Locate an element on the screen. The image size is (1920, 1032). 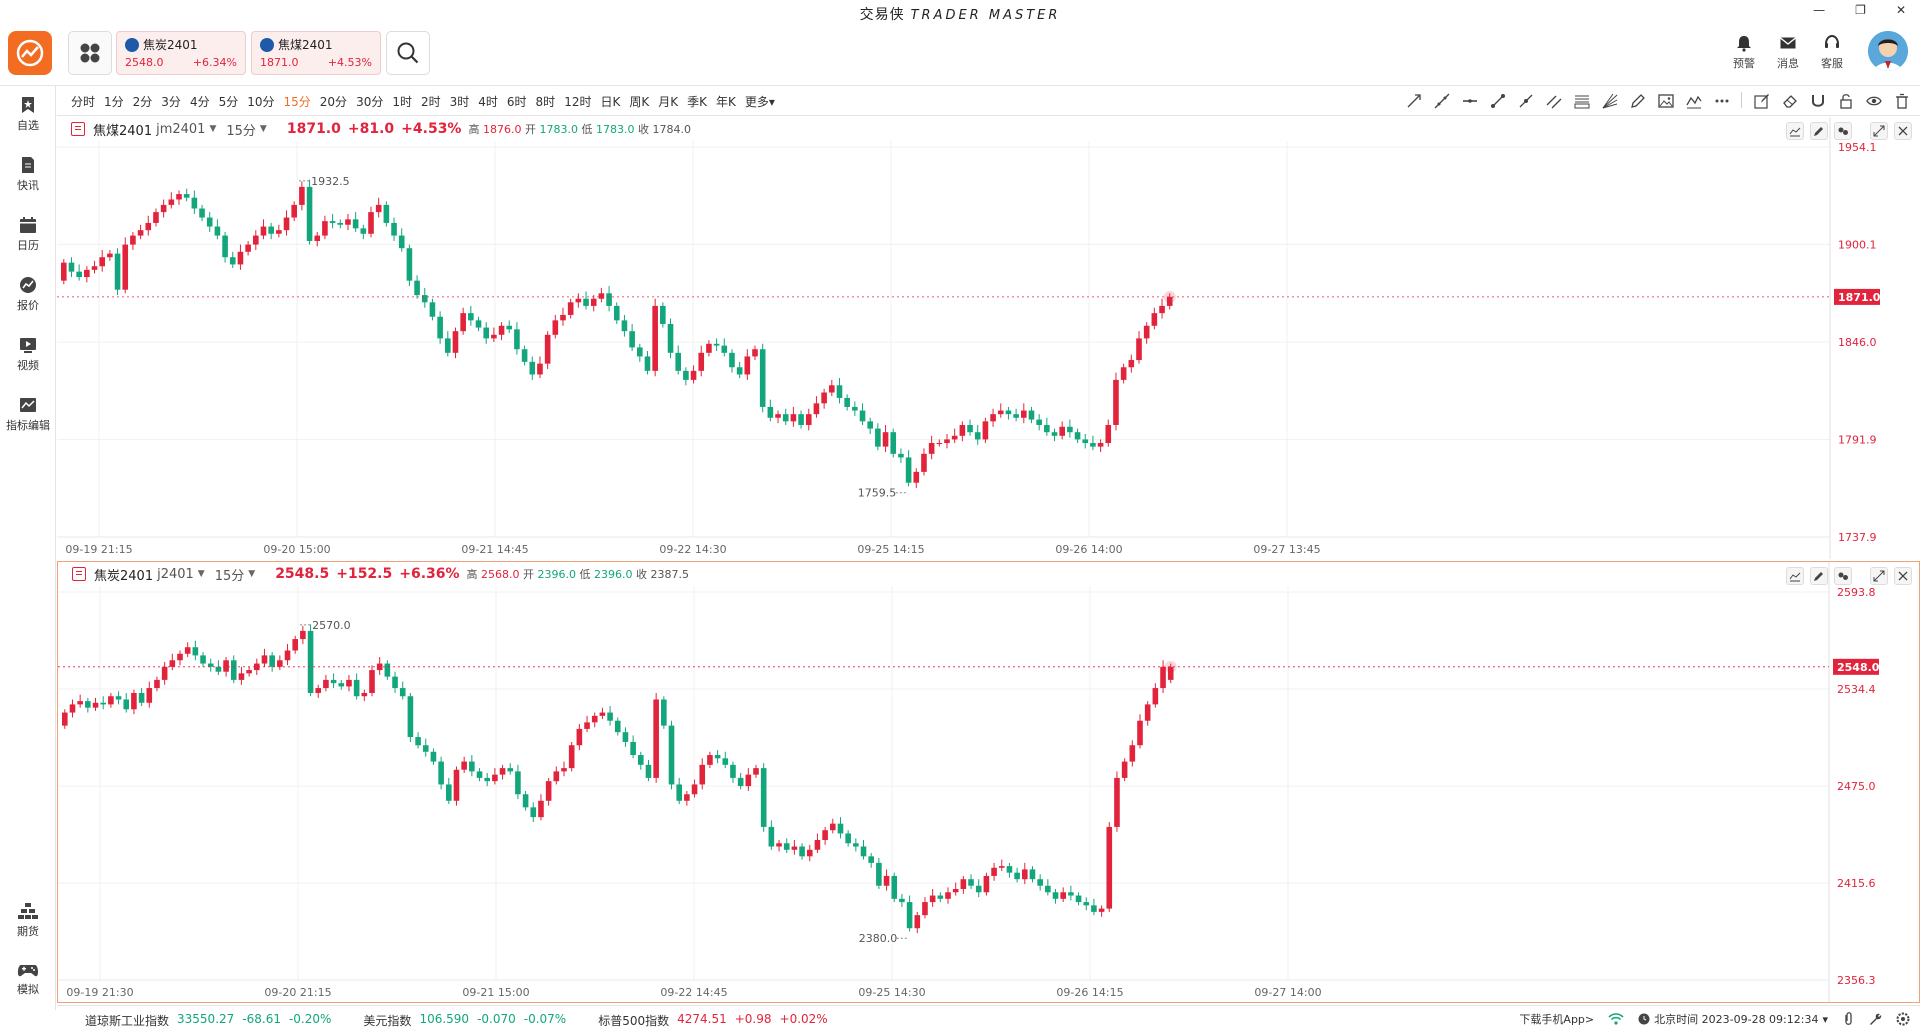
period-option: 2时 is located at coordinates (430, 102).